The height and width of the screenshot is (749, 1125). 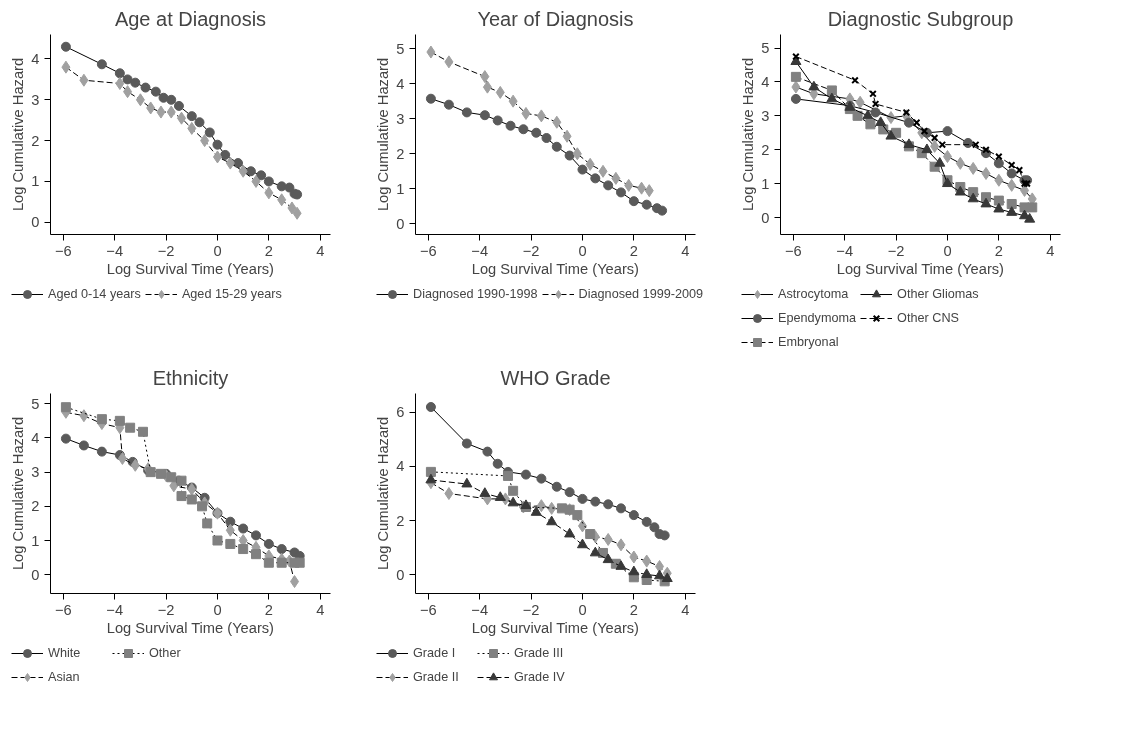 I want to click on legend-label: Other Gliomas, so click(x=938, y=294).